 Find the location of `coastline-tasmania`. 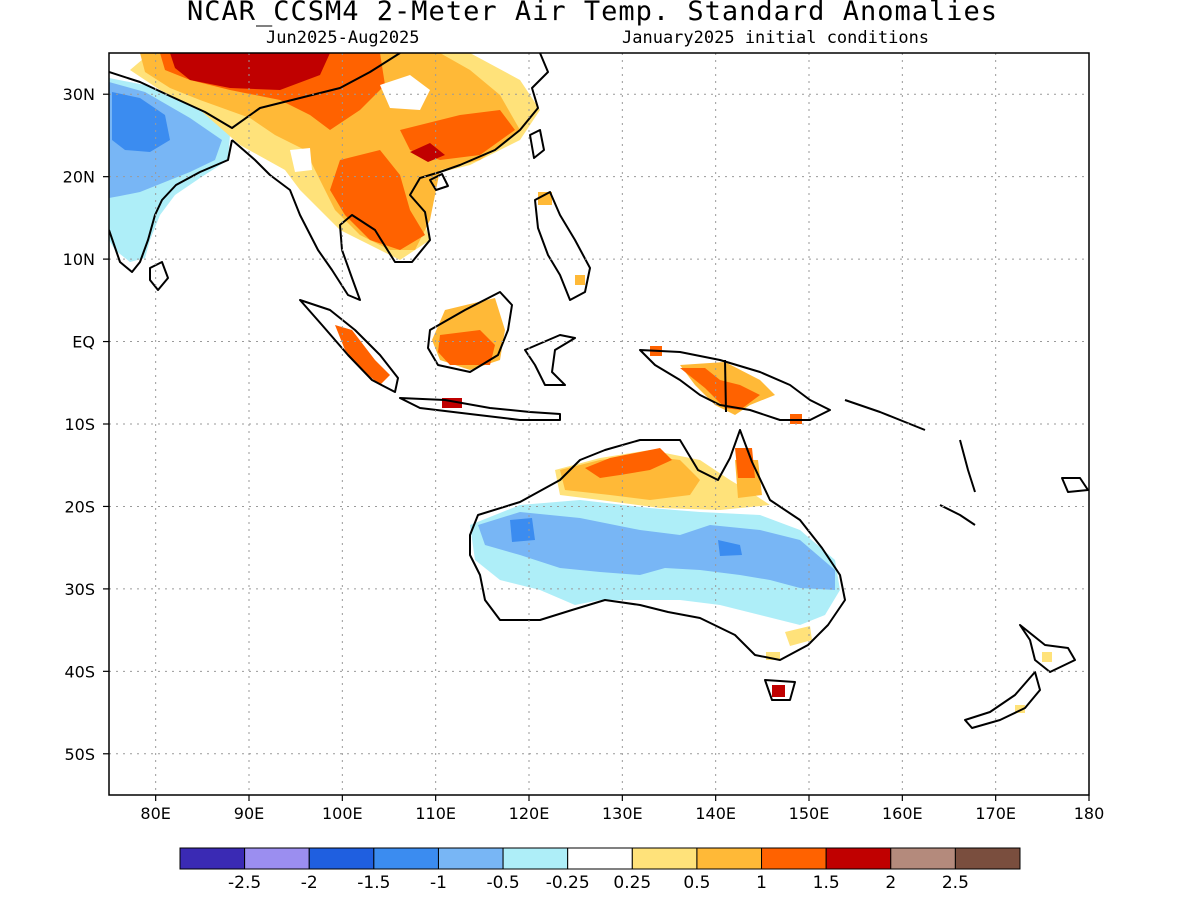

coastline-tasmania is located at coordinates (780, 690).